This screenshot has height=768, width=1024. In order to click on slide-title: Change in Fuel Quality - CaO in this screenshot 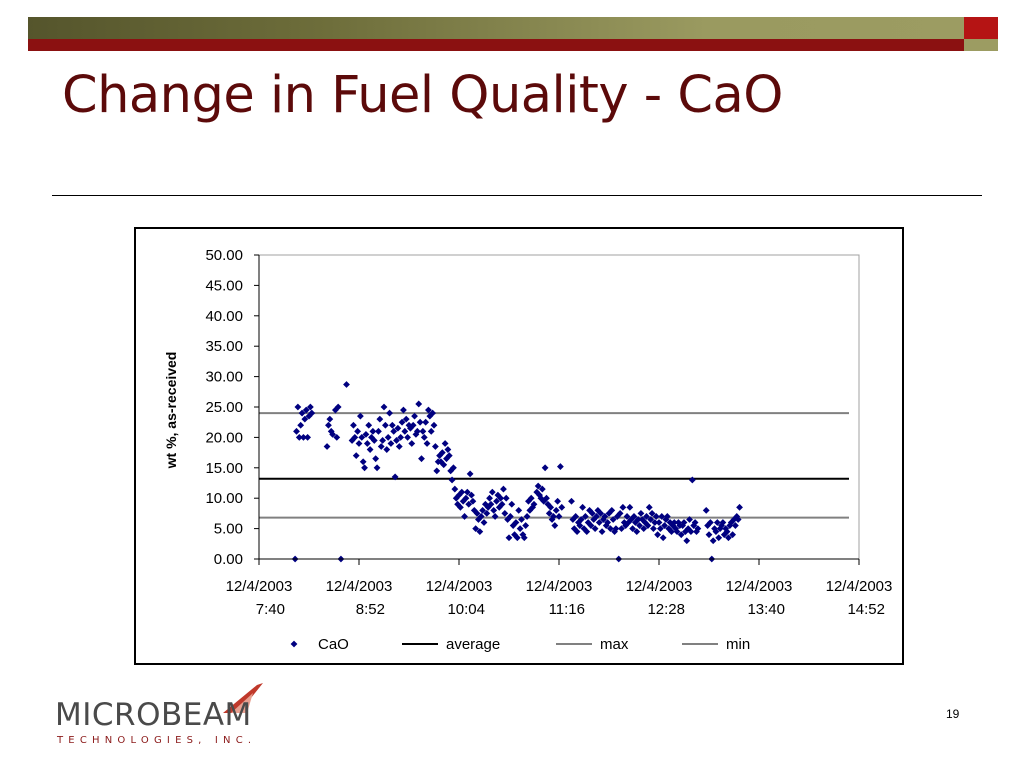, I will do `click(422, 95)`.